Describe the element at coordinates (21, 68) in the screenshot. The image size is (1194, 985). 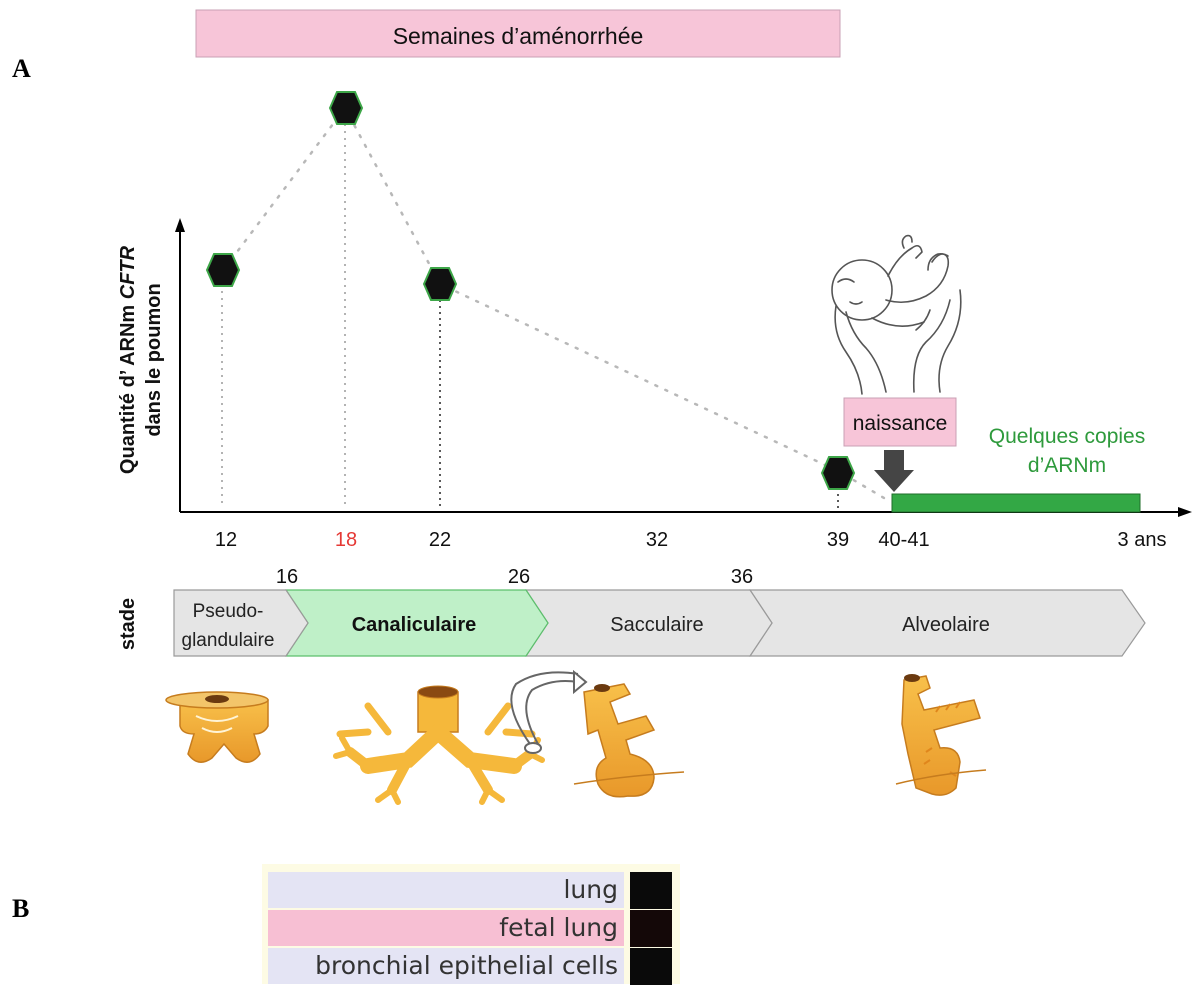
I see `panel-a-label: A` at that location.